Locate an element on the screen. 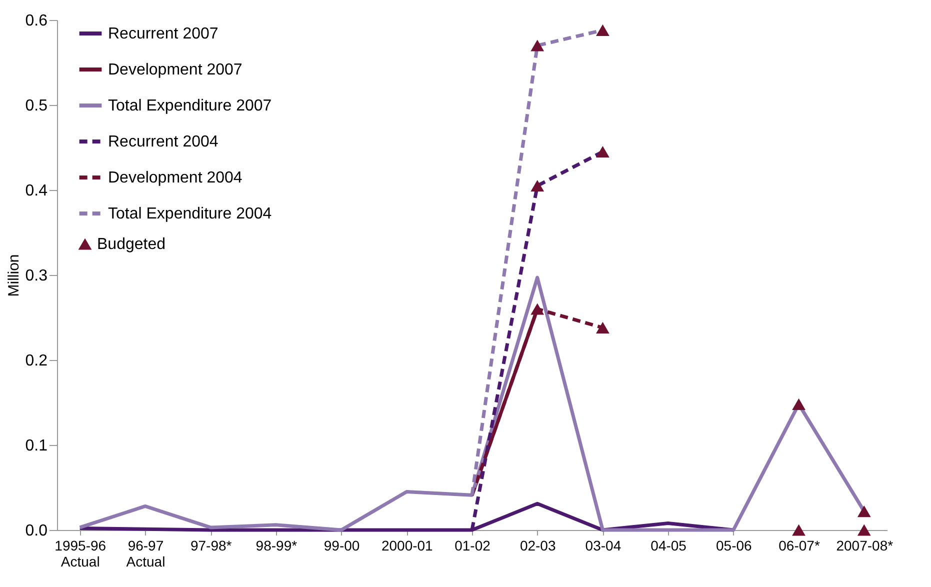 Image resolution: width=931 pixels, height=587 pixels. x-tick-label: 98-99* is located at coordinates (277, 546).